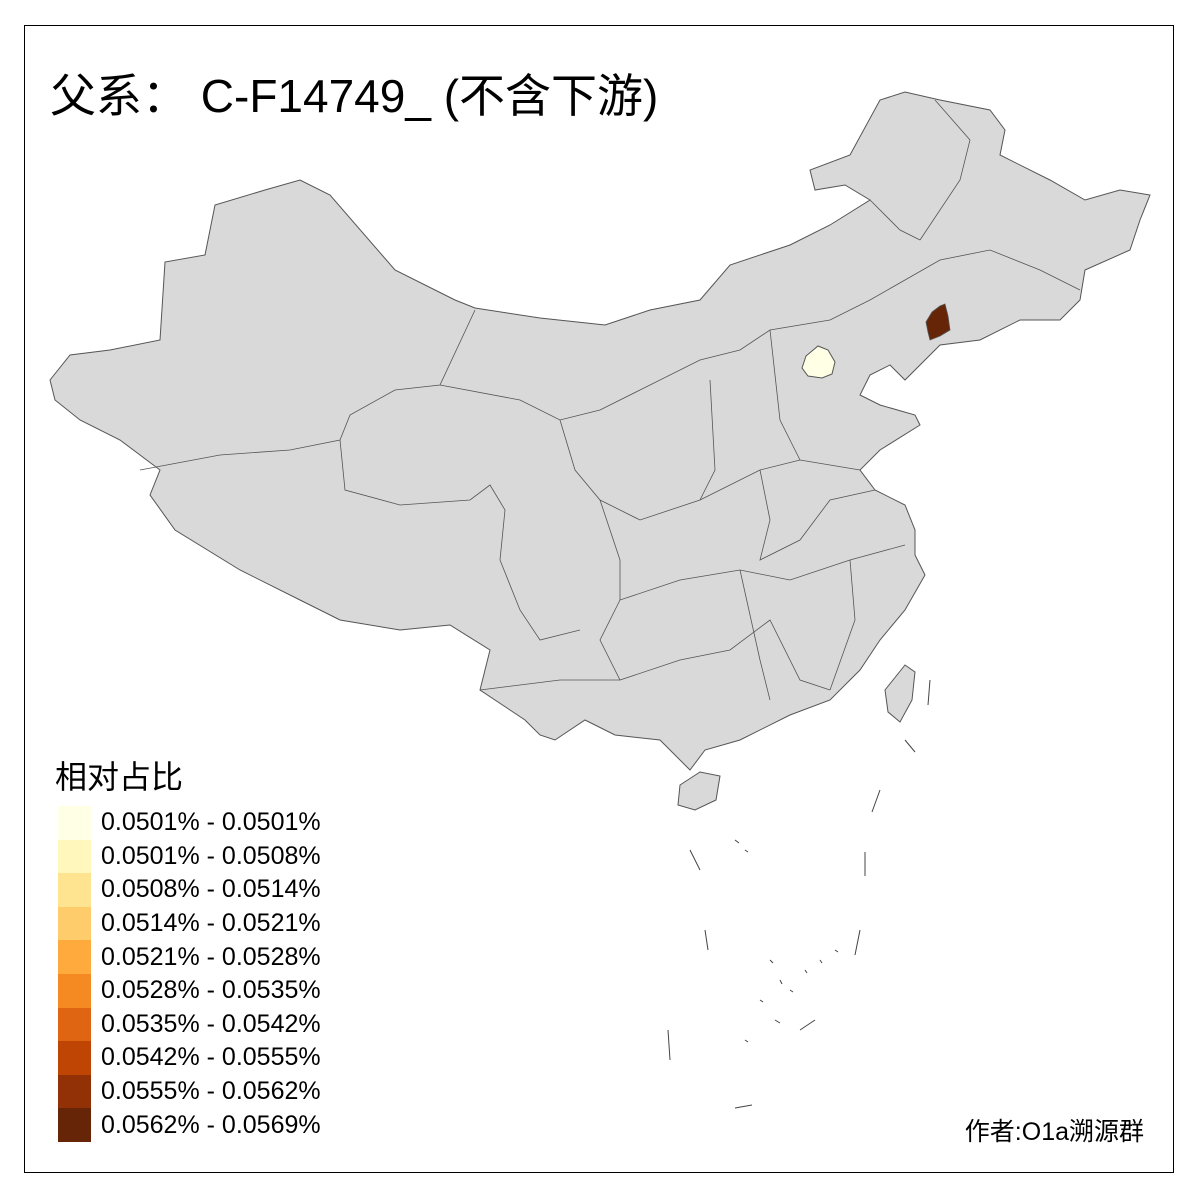  Describe the element at coordinates (1054, 1132) in the screenshot. I see `author-credit: 作者:O1a溯源群` at that location.